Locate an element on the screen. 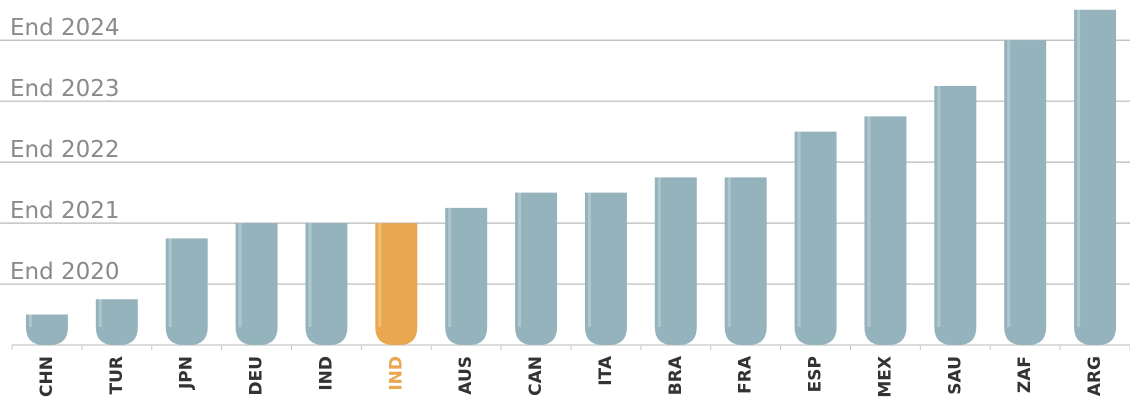 Image resolution: width=1130 pixels, height=410 pixels. x-tick-label: CHN is located at coordinates (47, 376).